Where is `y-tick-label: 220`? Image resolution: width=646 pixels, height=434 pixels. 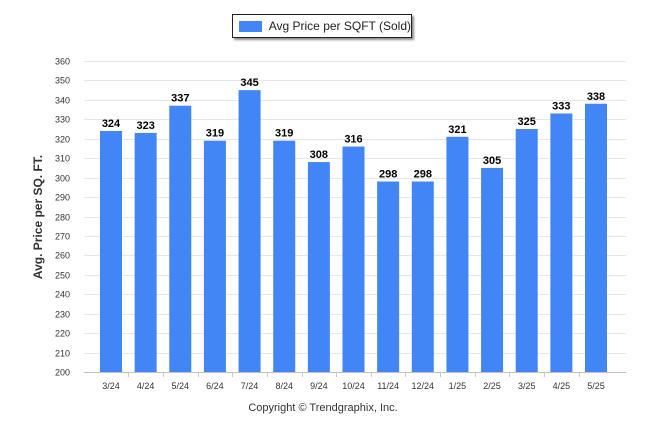
y-tick-label: 220 is located at coordinates (62, 334).